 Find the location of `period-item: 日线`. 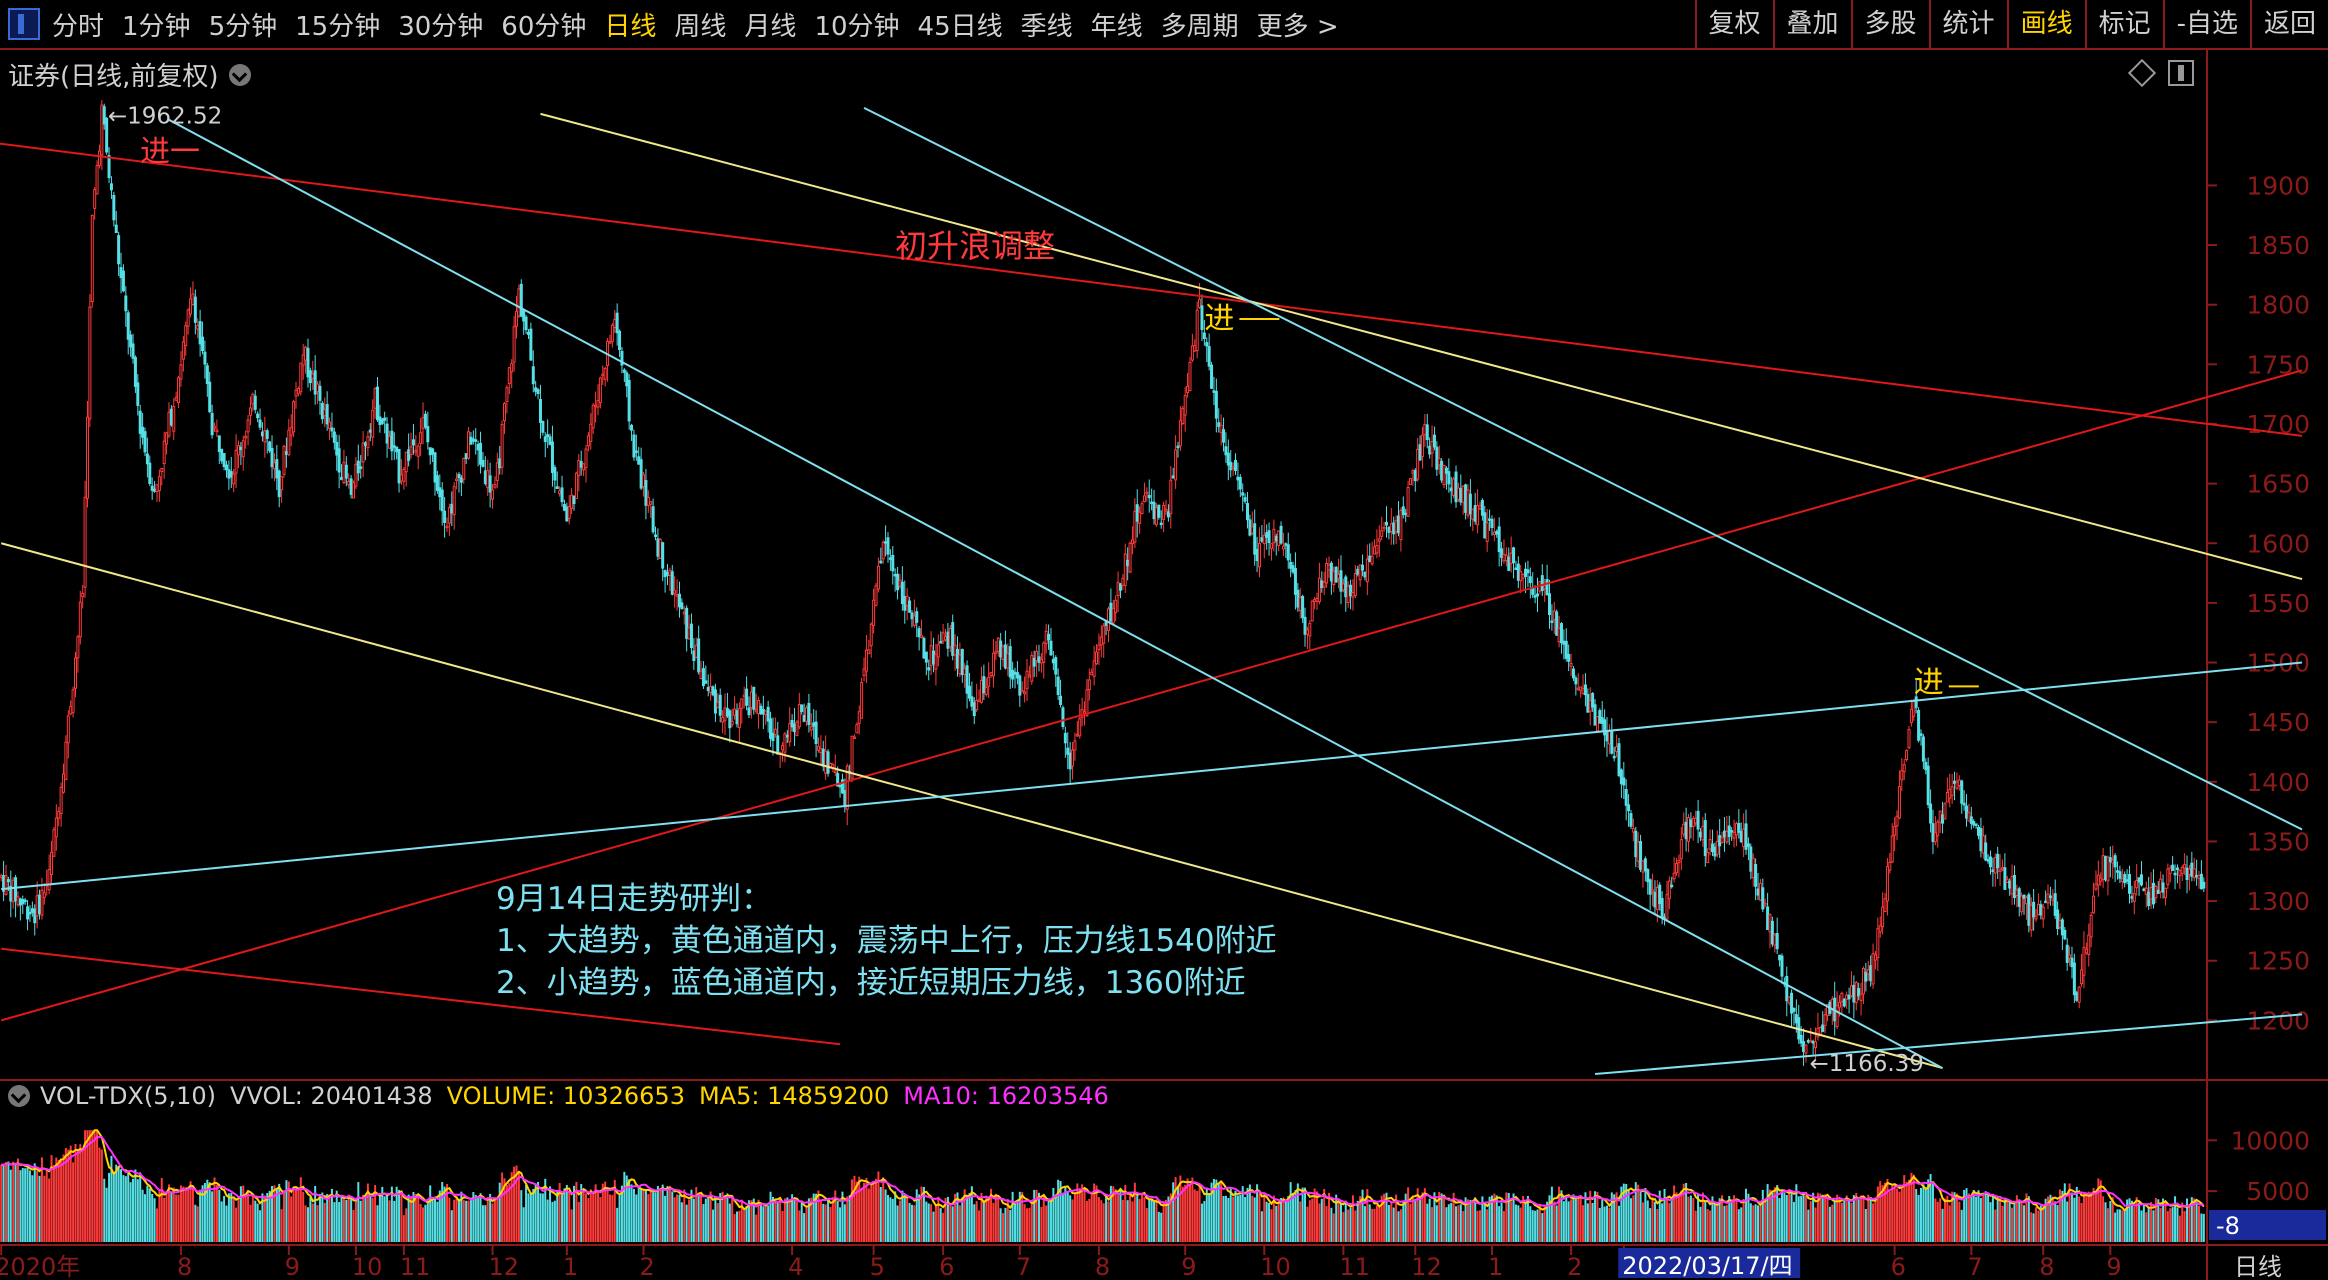

period-item: 日线 is located at coordinates (630, 26).